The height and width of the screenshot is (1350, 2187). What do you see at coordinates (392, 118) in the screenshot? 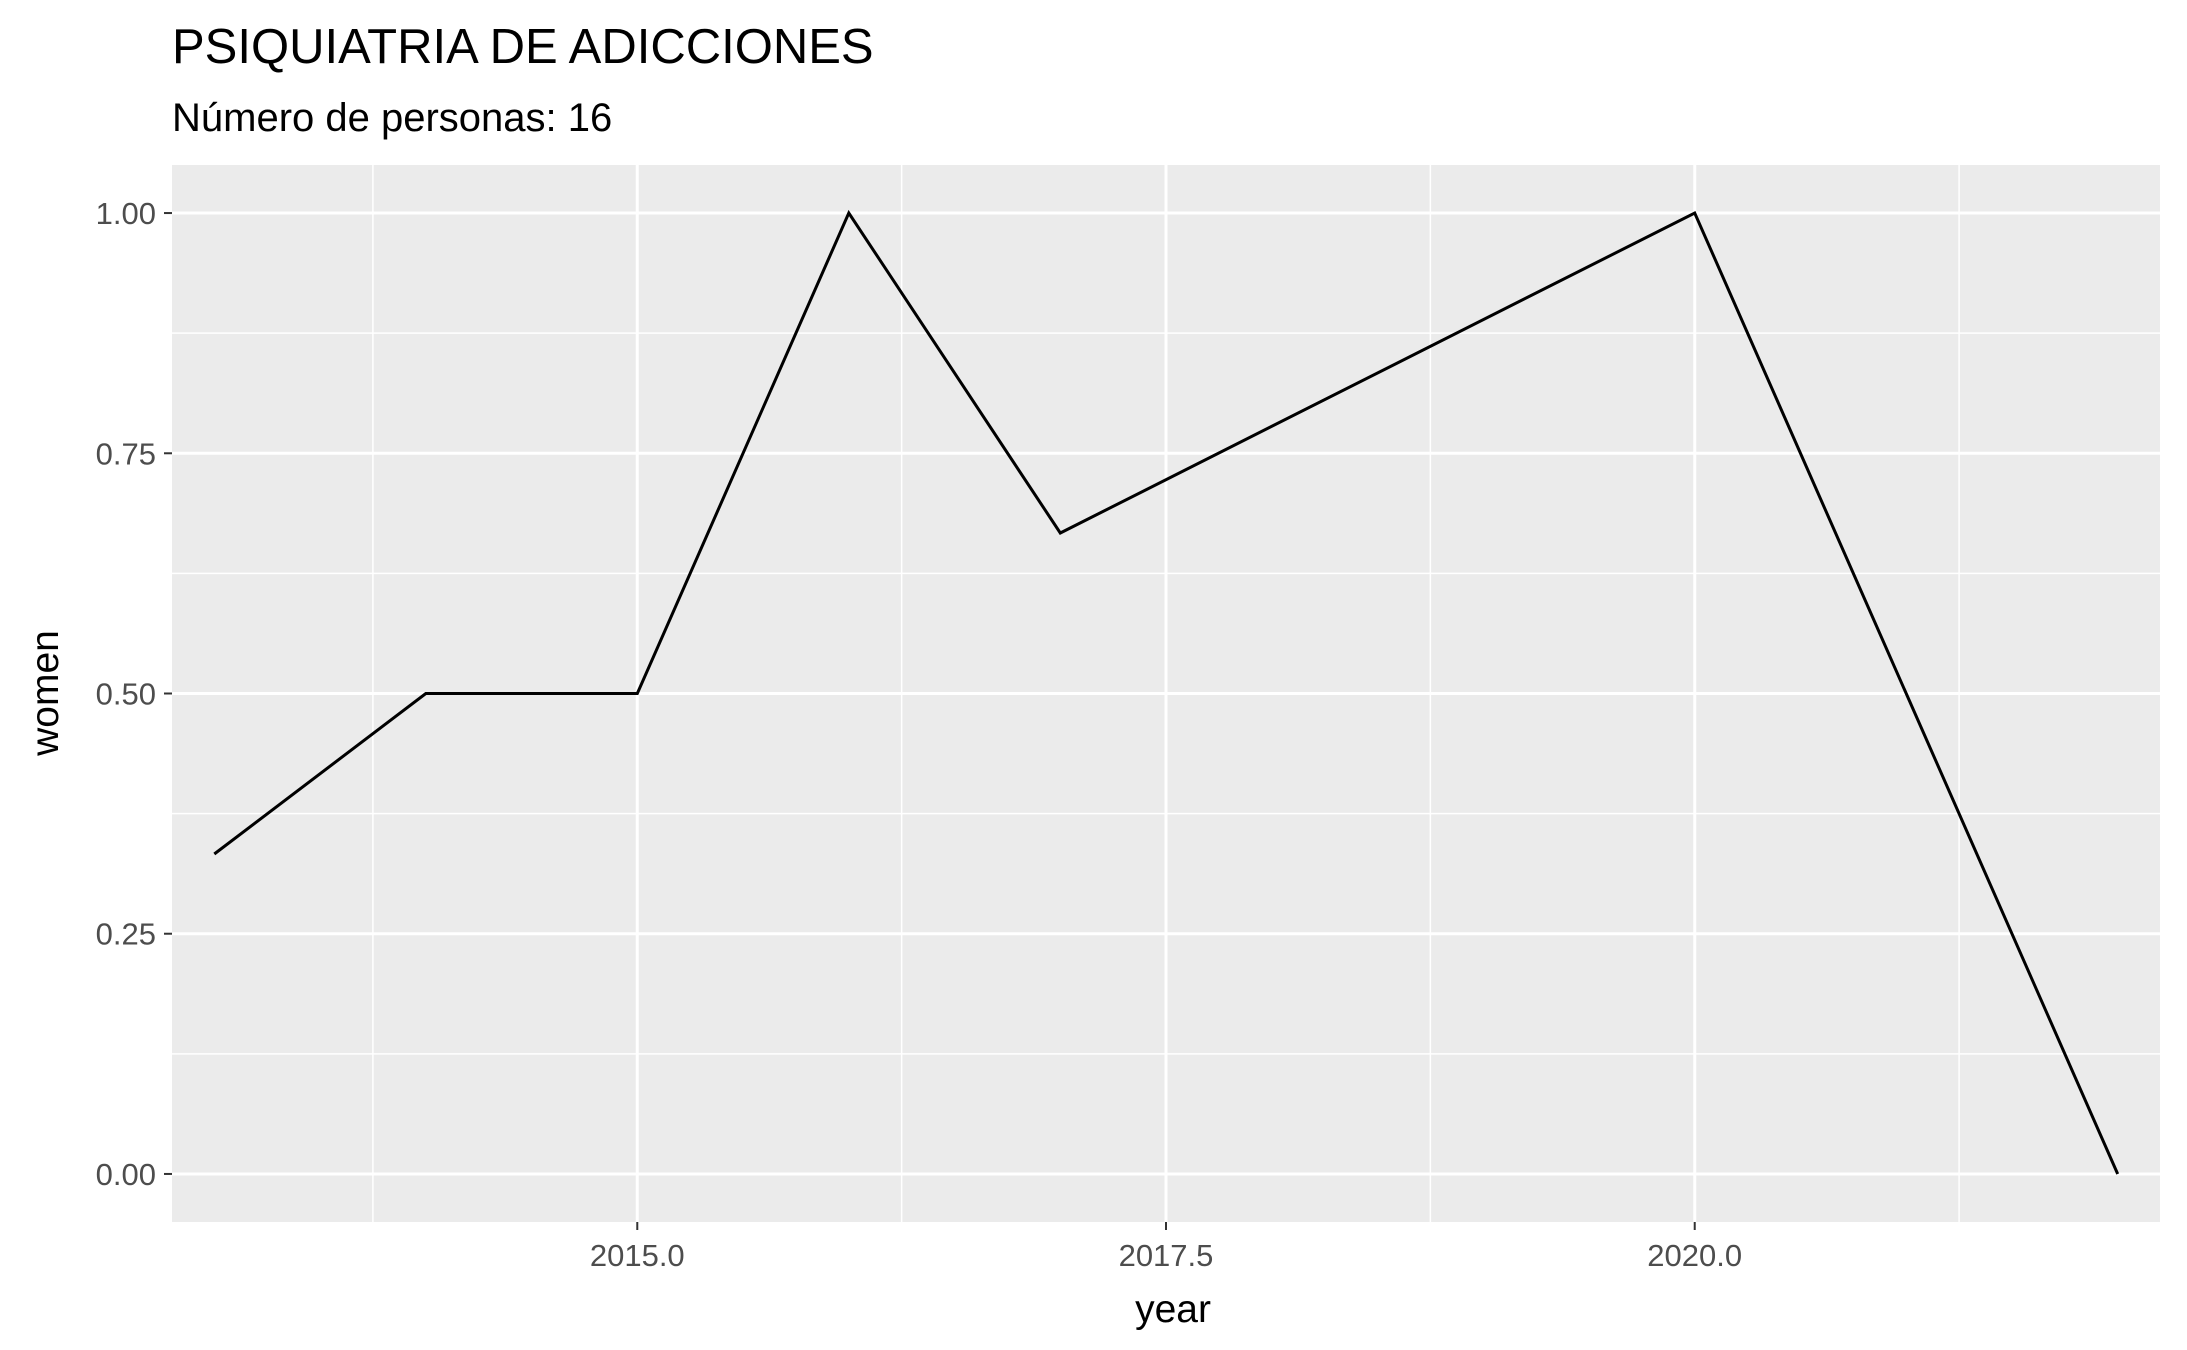
I see `chart-subtitle: Número de personas: 16` at bounding box center [392, 118].